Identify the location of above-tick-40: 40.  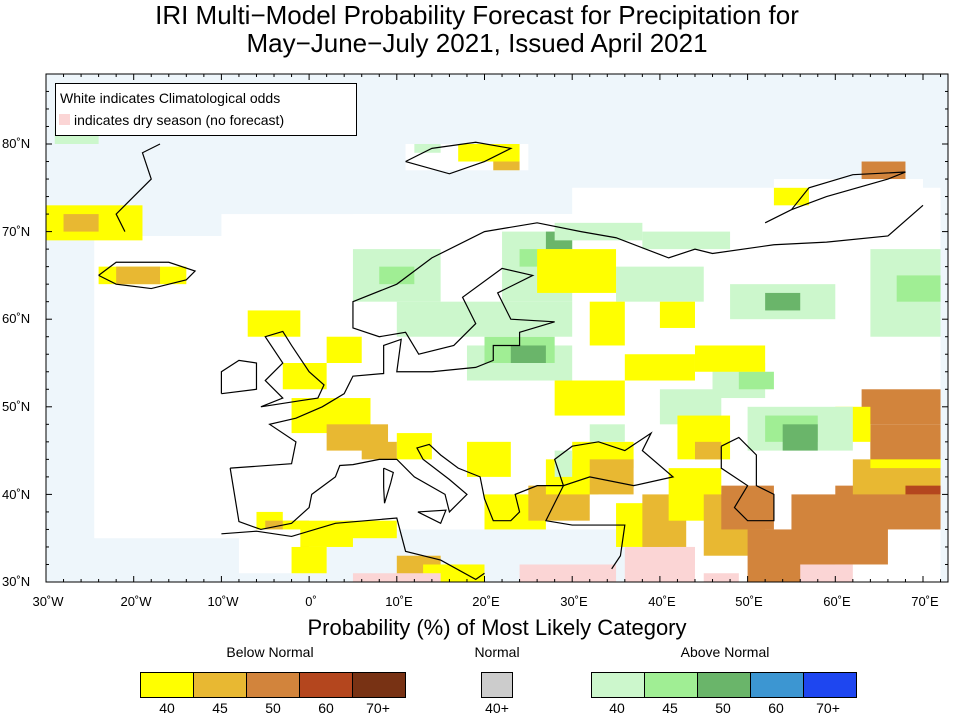
(617, 708).